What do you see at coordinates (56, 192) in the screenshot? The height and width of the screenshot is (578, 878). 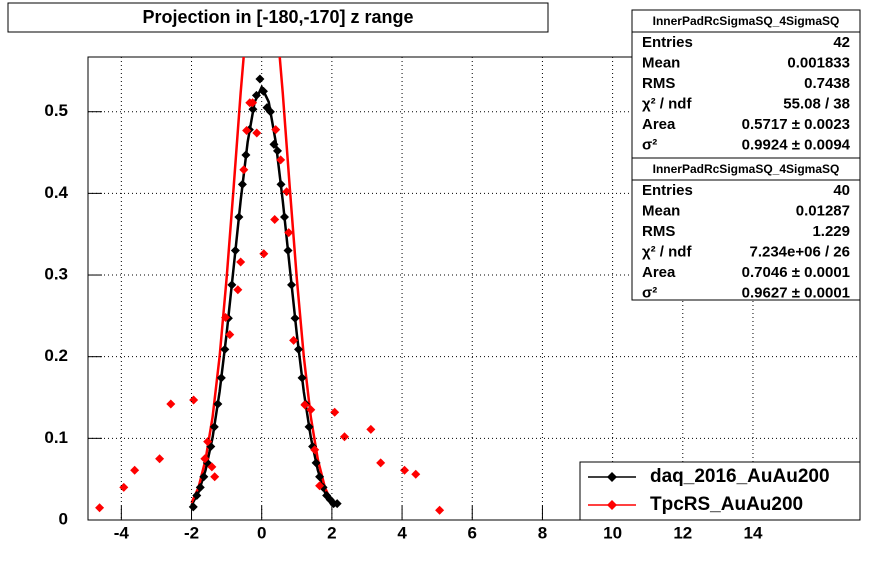 I see `y-tick-label: 0.4` at bounding box center [56, 192].